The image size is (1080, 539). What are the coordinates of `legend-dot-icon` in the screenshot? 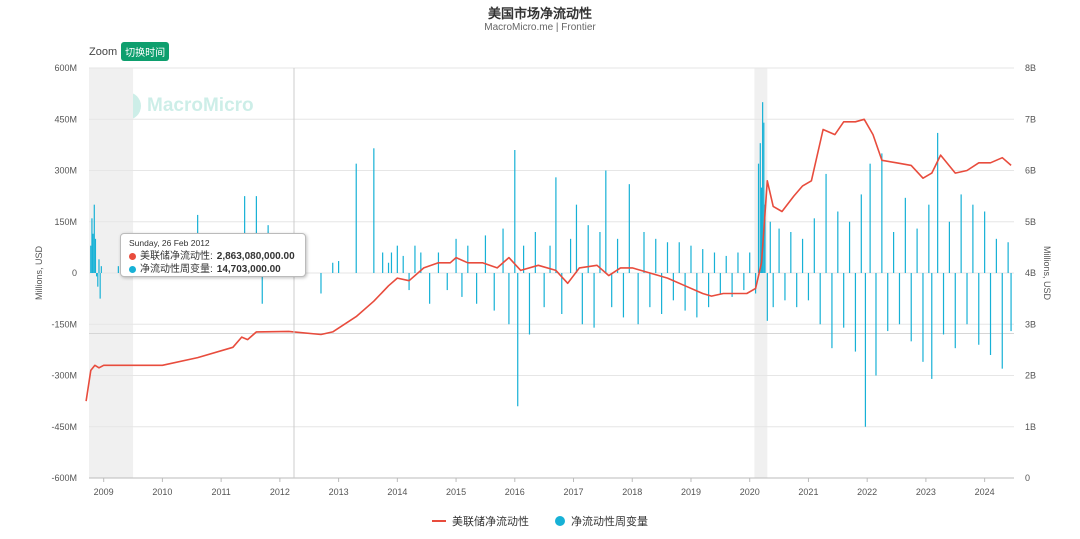 It's located at (560, 521).